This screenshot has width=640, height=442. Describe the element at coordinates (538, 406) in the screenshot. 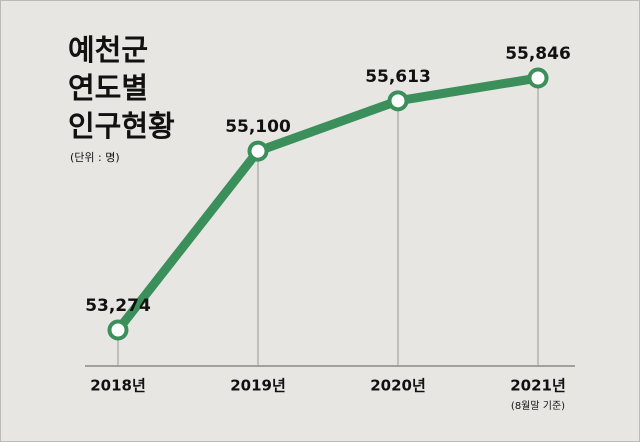

I see `annotation: (8월말 기준)` at that location.